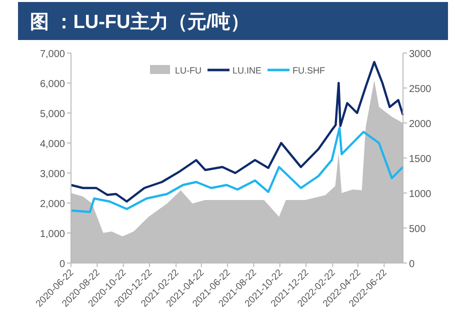  I want to click on y2-tick-label: 1500, so click(420, 159).